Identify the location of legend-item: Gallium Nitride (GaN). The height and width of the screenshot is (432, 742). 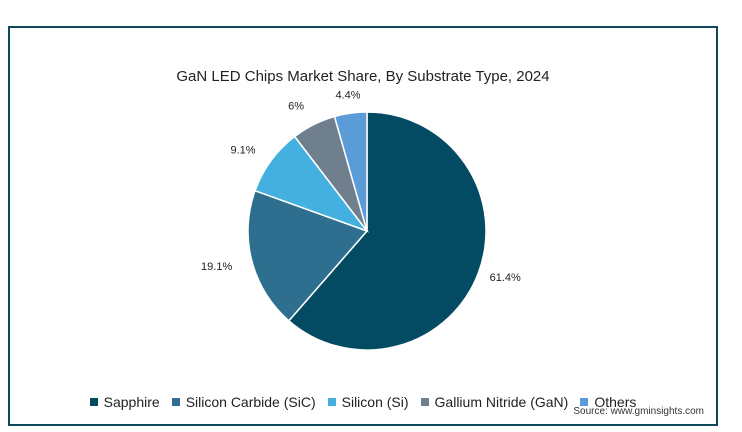
(494, 402).